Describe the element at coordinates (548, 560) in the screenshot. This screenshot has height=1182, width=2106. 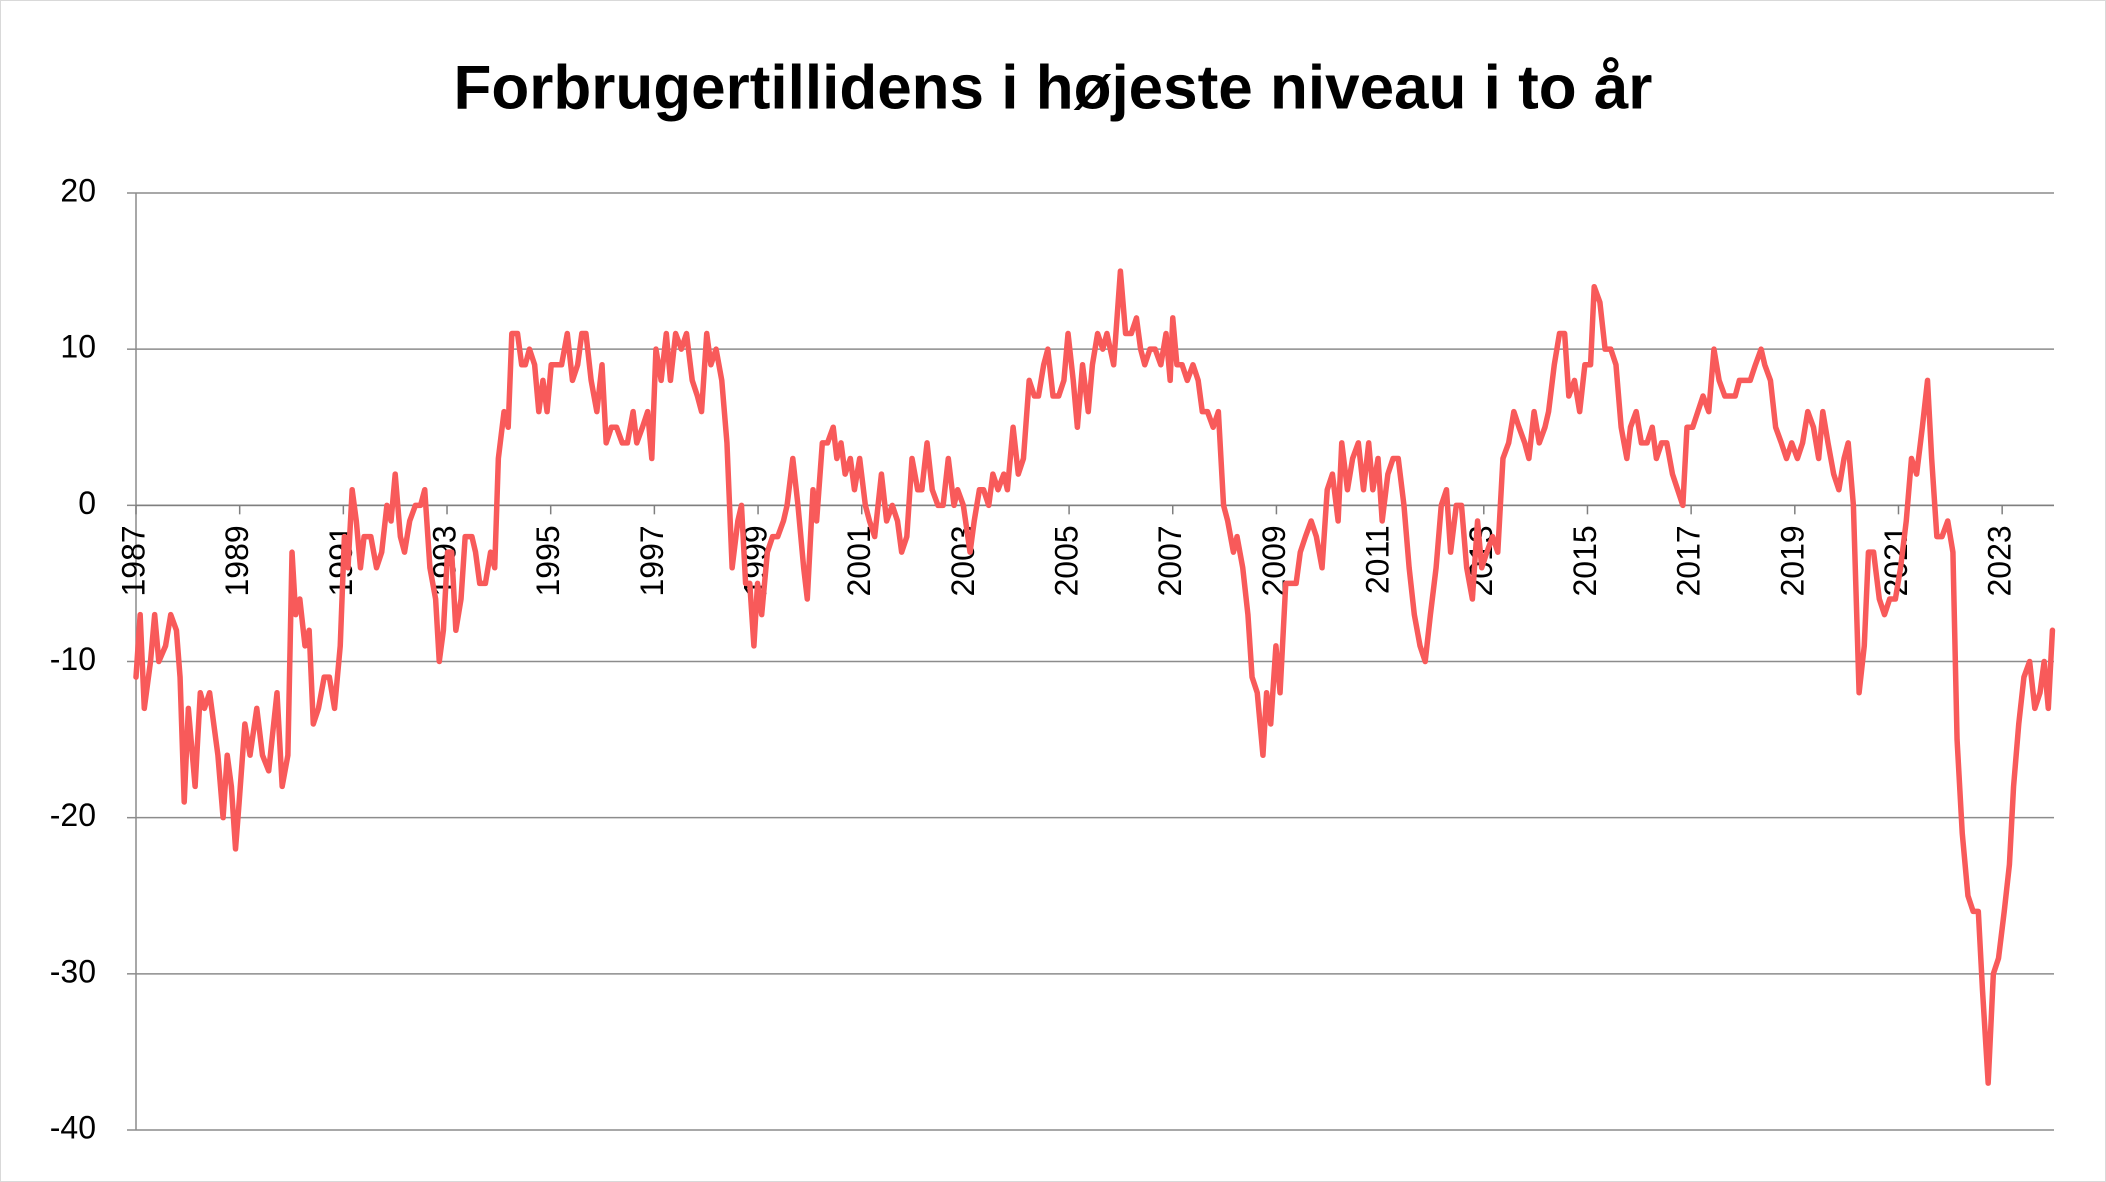
I see `x-tick-label: 1995` at that location.